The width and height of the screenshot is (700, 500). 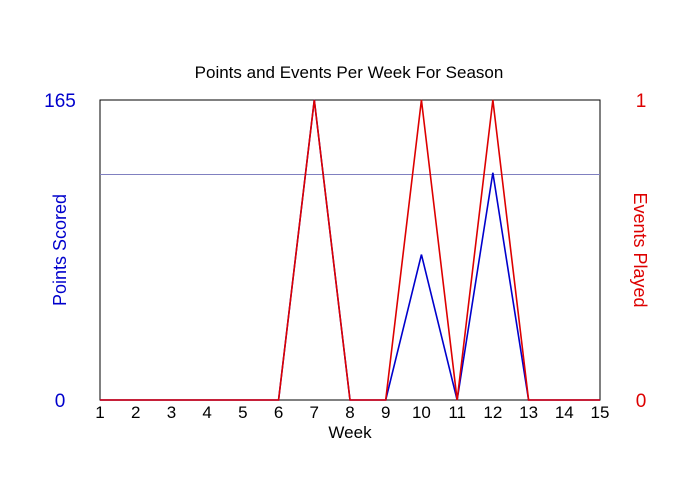 What do you see at coordinates (206, 412) in the screenshot?
I see `x-tick-label: 4` at bounding box center [206, 412].